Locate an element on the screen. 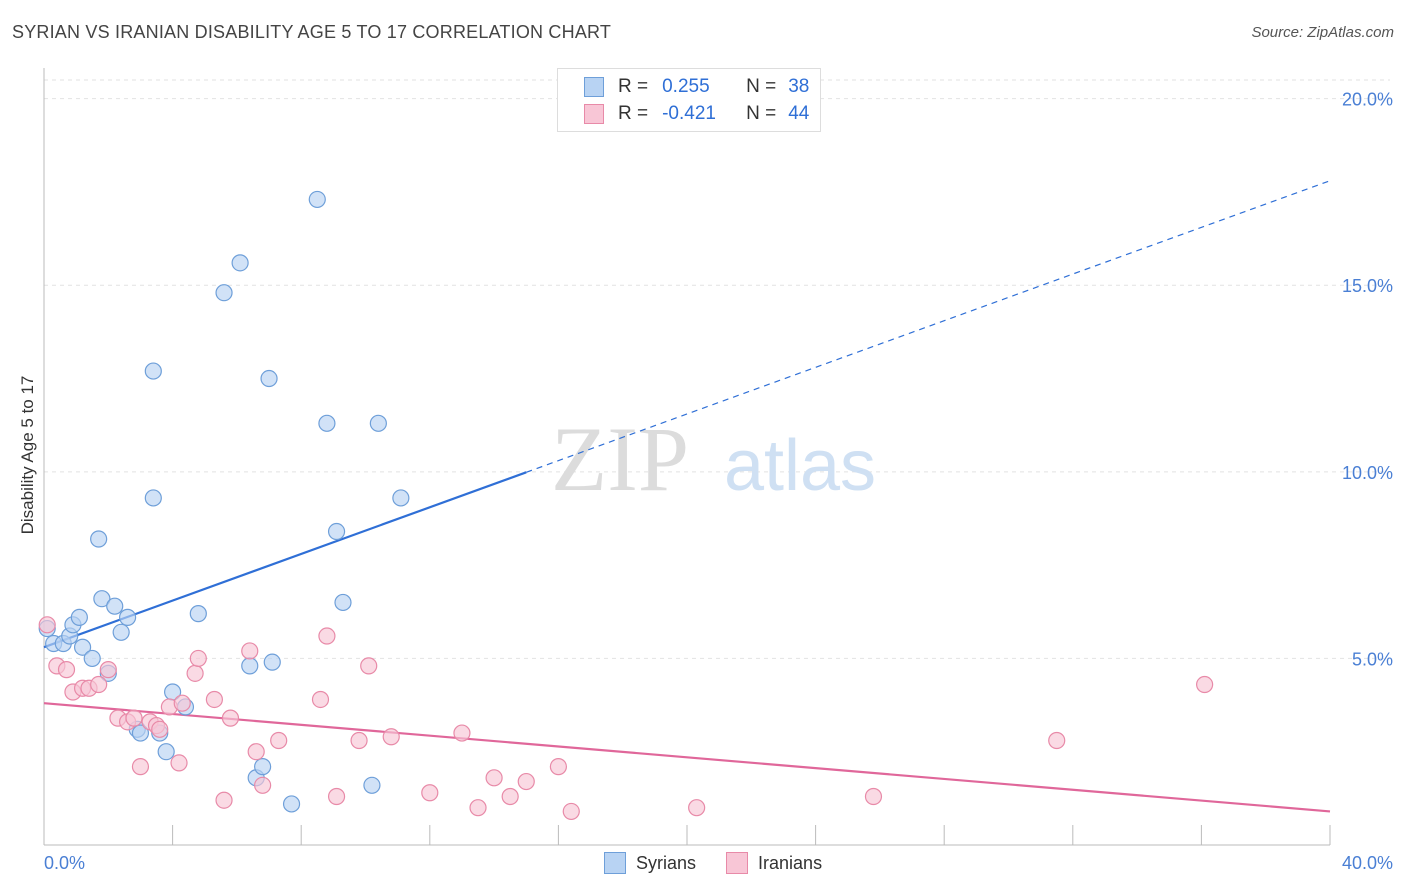 Image resolution: width=1406 pixels, height=892 pixels. legend-row-syrians: R = 0.255 N = 38 is located at coordinates (696, 87).